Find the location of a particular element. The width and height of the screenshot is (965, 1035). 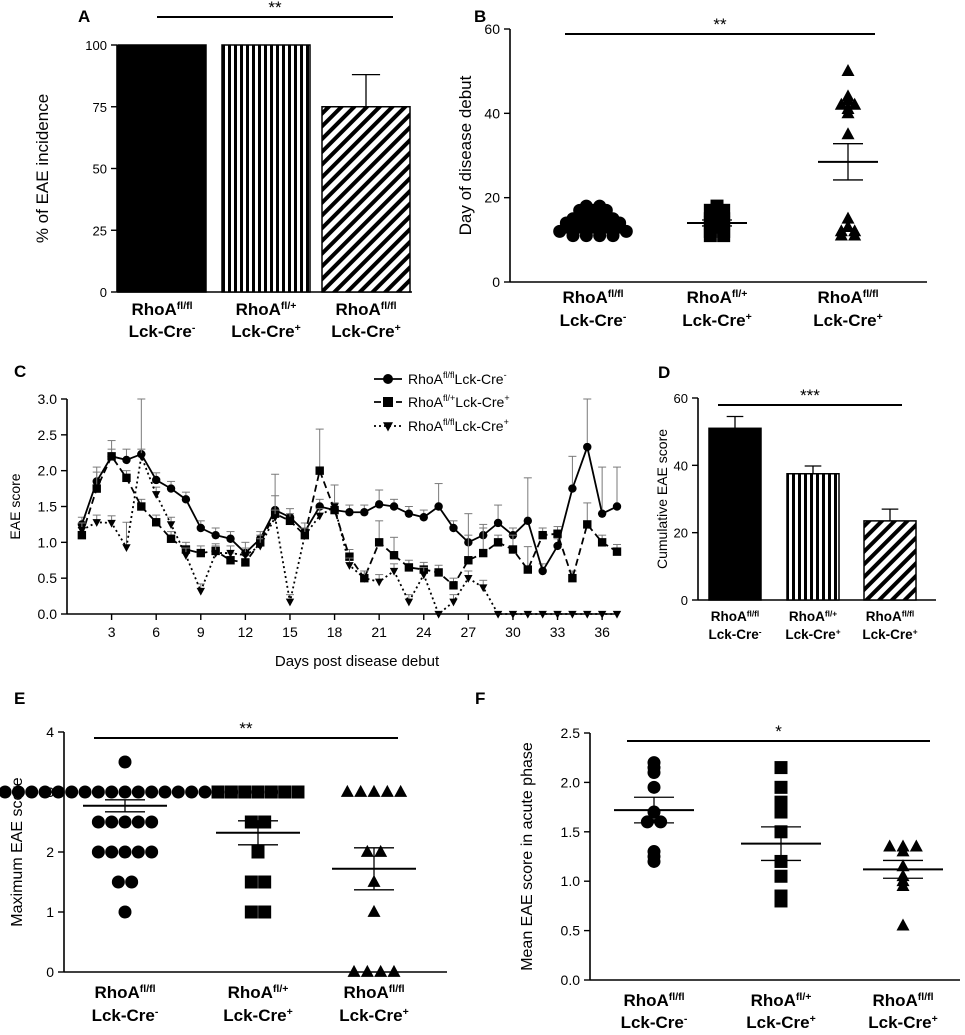

x-tick-label: 3 is located at coordinates (112, 632).